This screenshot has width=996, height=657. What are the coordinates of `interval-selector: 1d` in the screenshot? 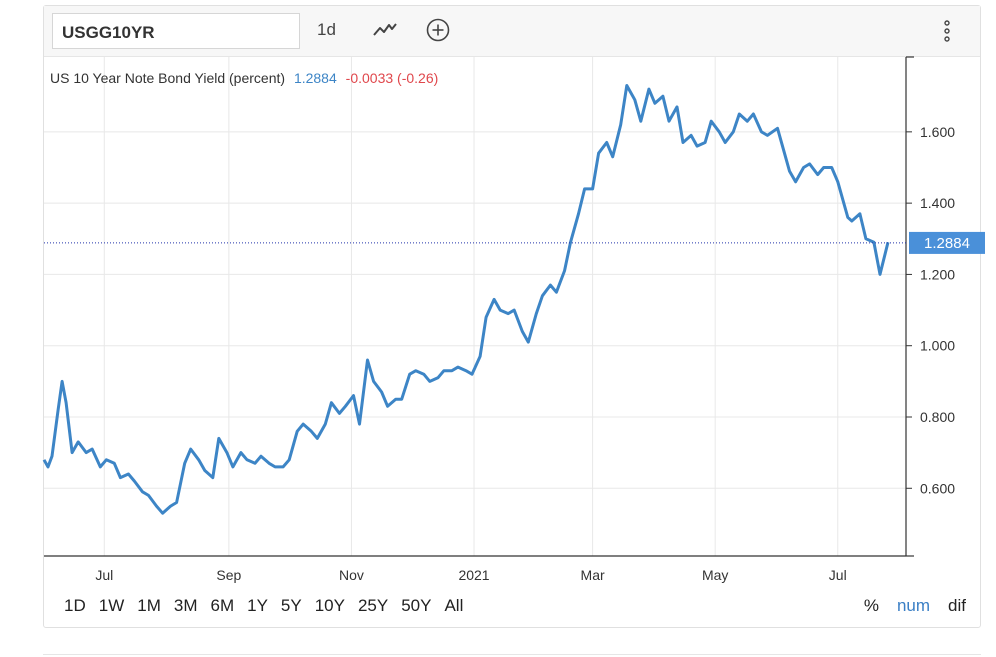 It's located at (326, 29).